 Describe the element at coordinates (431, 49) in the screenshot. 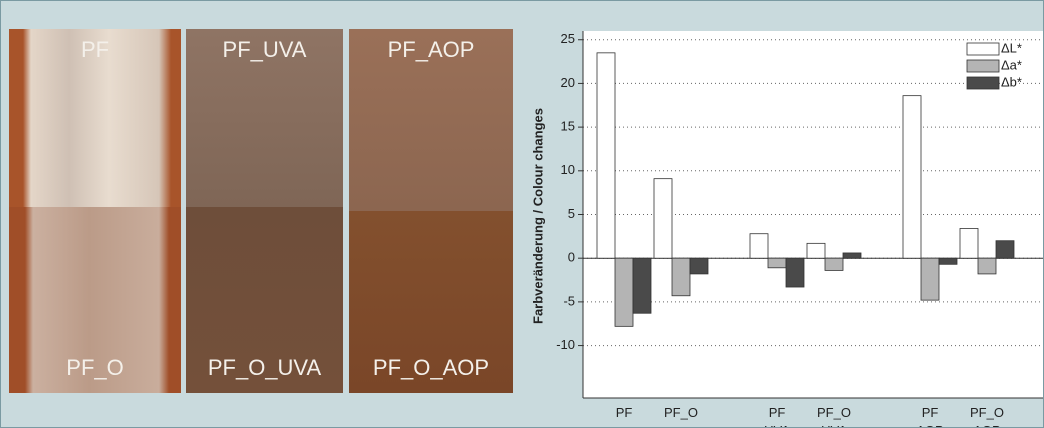

I see `panel-label: PF_AOP` at that location.